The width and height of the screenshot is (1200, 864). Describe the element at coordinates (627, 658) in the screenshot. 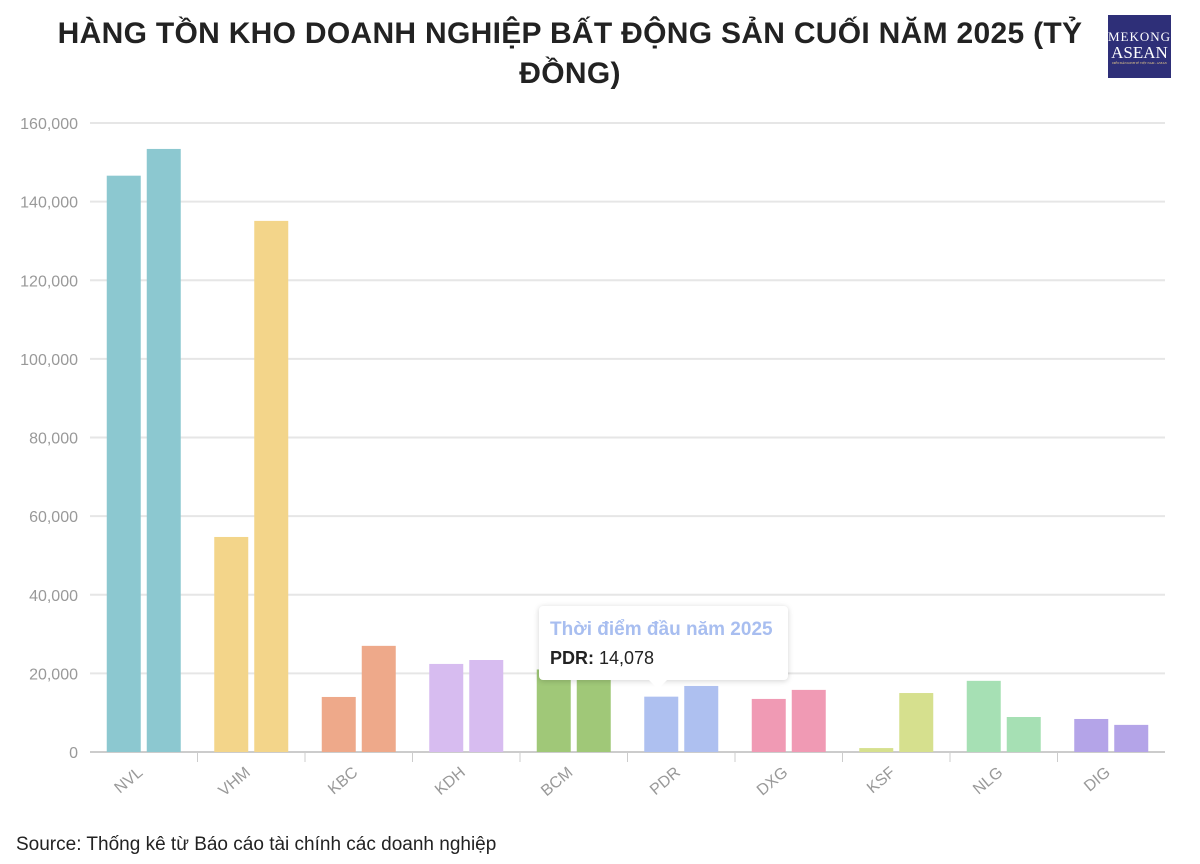

I see `tooltip-value: 14,078` at that location.